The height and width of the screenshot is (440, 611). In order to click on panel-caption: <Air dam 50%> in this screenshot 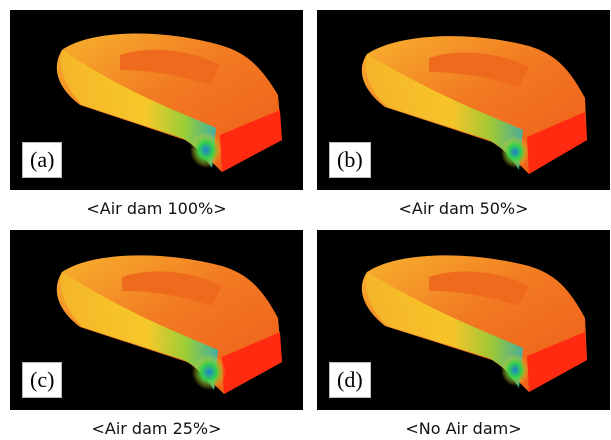, I will do `click(463, 208)`.